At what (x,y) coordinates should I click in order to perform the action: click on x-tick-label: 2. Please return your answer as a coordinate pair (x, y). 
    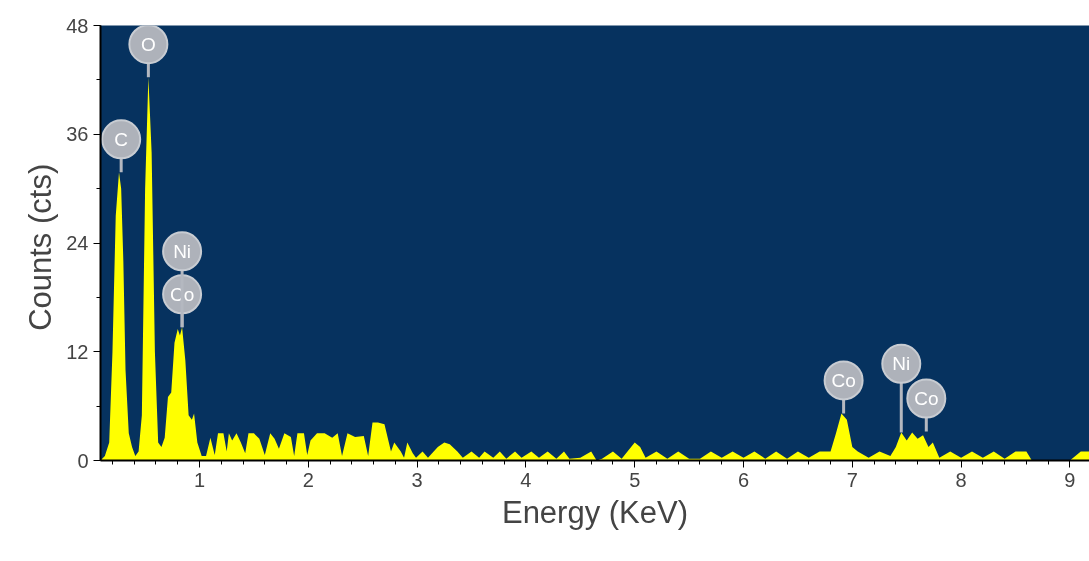
    Looking at the image, I should click on (308, 479).